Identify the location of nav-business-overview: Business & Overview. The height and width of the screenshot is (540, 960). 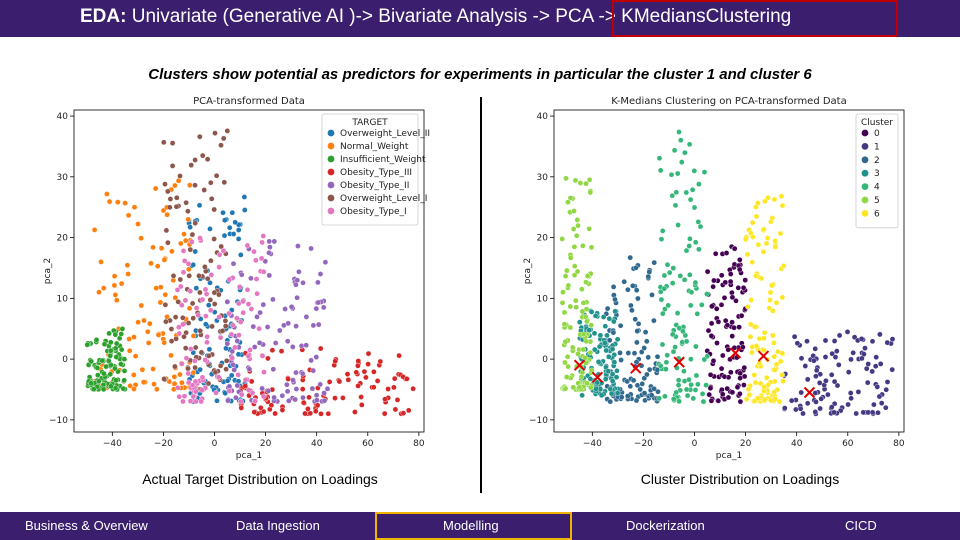
(86, 525).